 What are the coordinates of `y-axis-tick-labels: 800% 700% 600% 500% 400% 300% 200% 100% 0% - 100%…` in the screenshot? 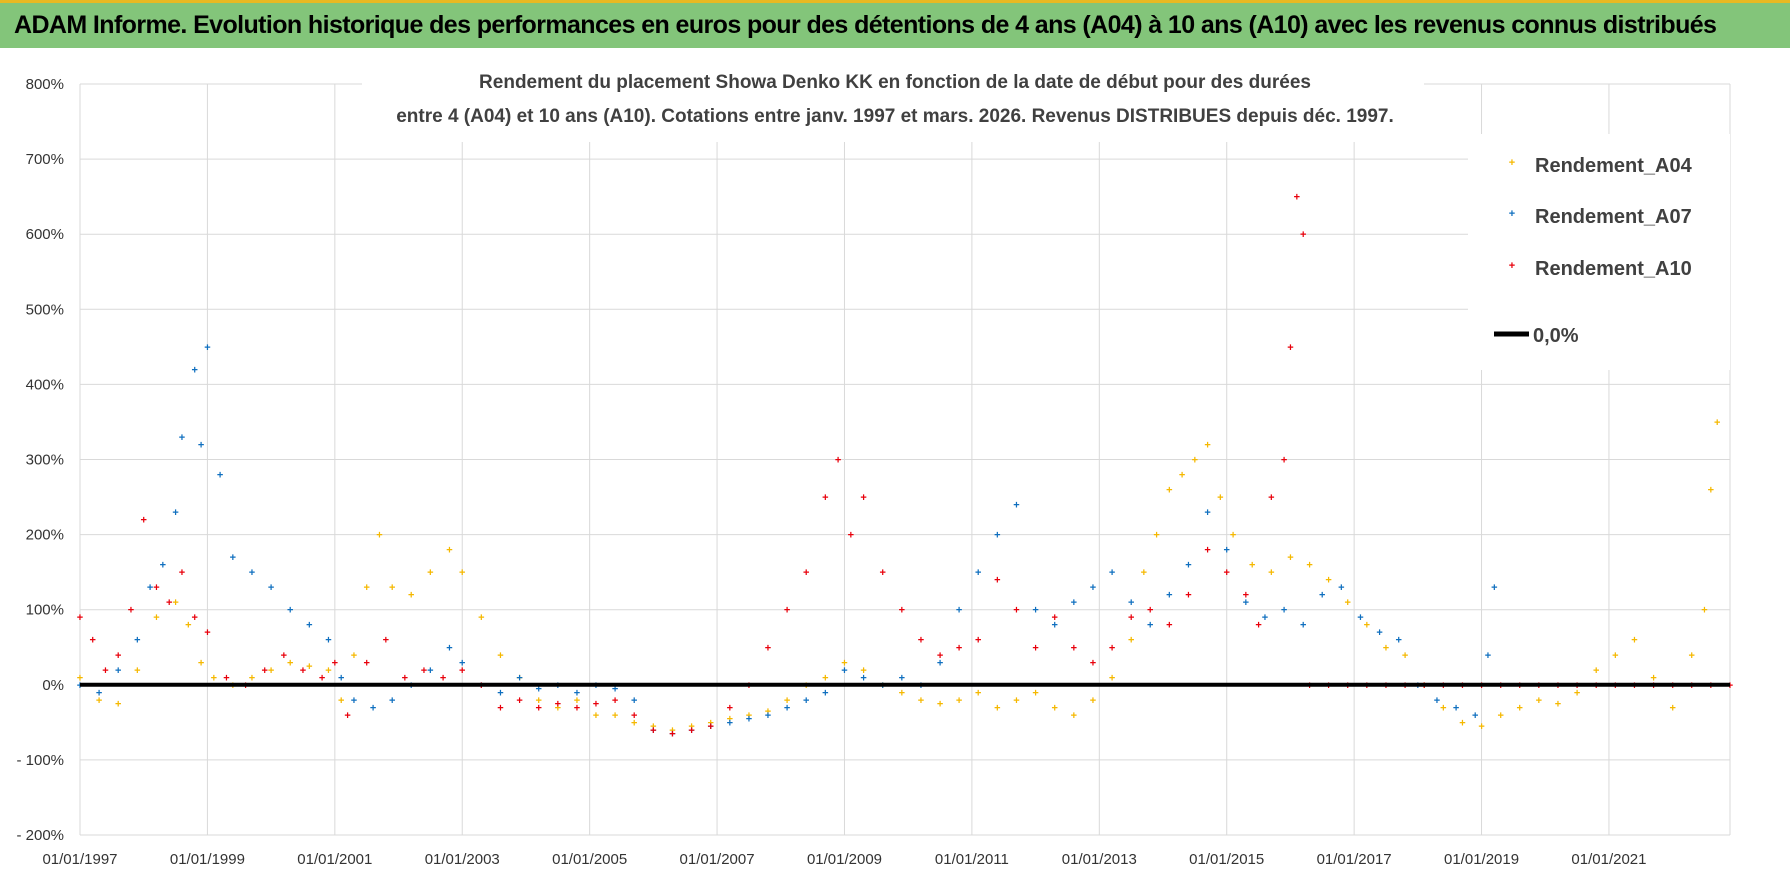 It's located at (40, 460).